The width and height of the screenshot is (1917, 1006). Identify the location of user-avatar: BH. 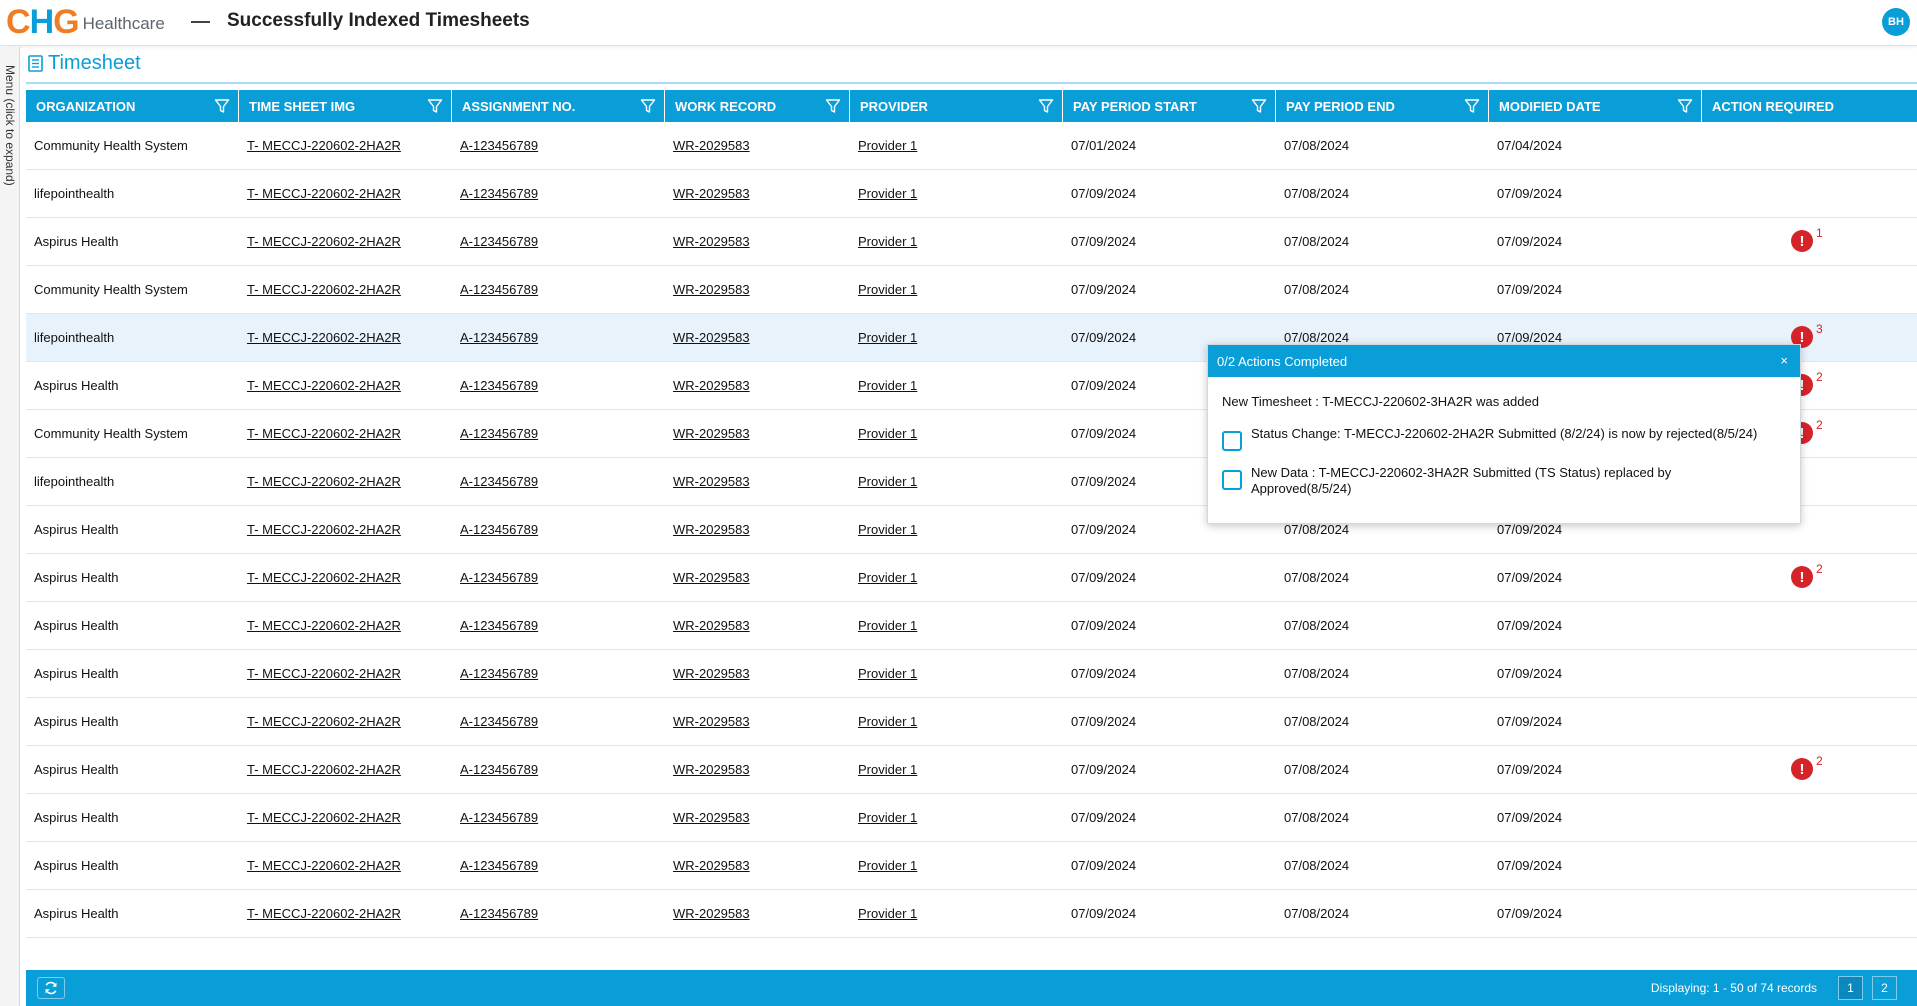
(1896, 22).